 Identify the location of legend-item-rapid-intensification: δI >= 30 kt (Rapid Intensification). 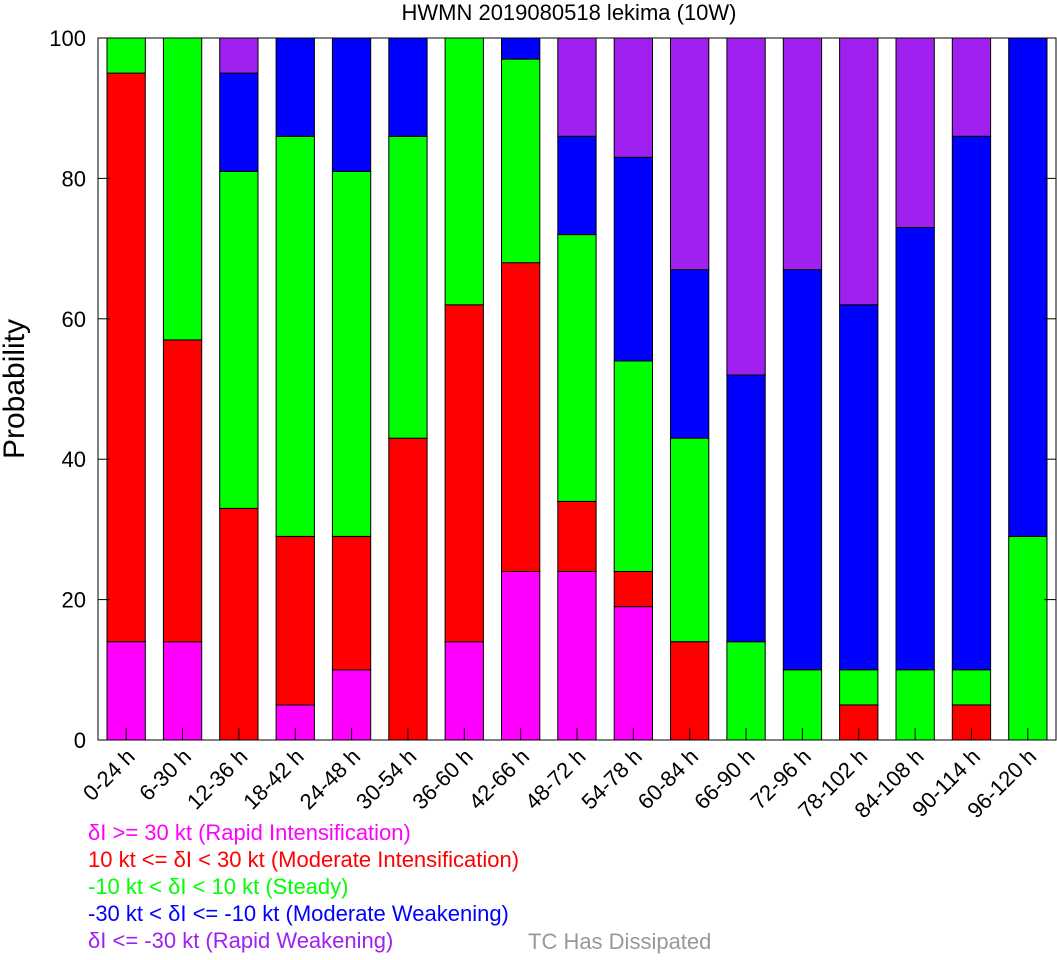
(249, 832).